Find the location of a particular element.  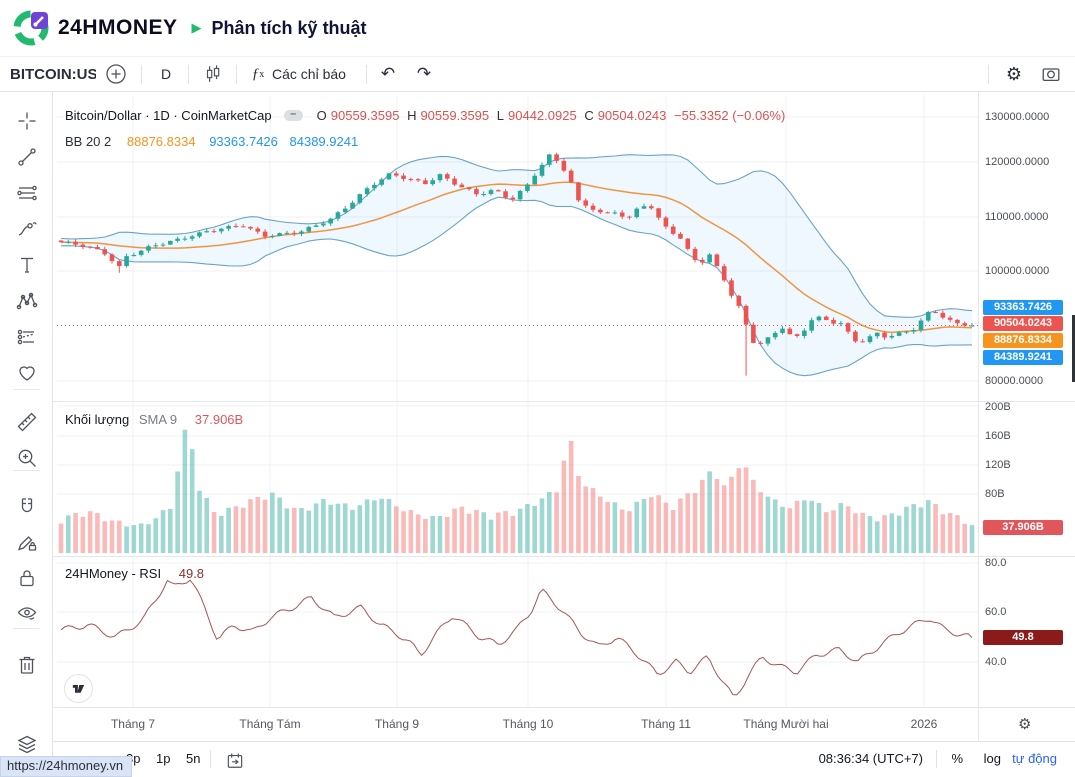

bottom-toolbar: 3p 1p 5n 08:36:34 (UTC+7) % log tự động is located at coordinates (564, 759).